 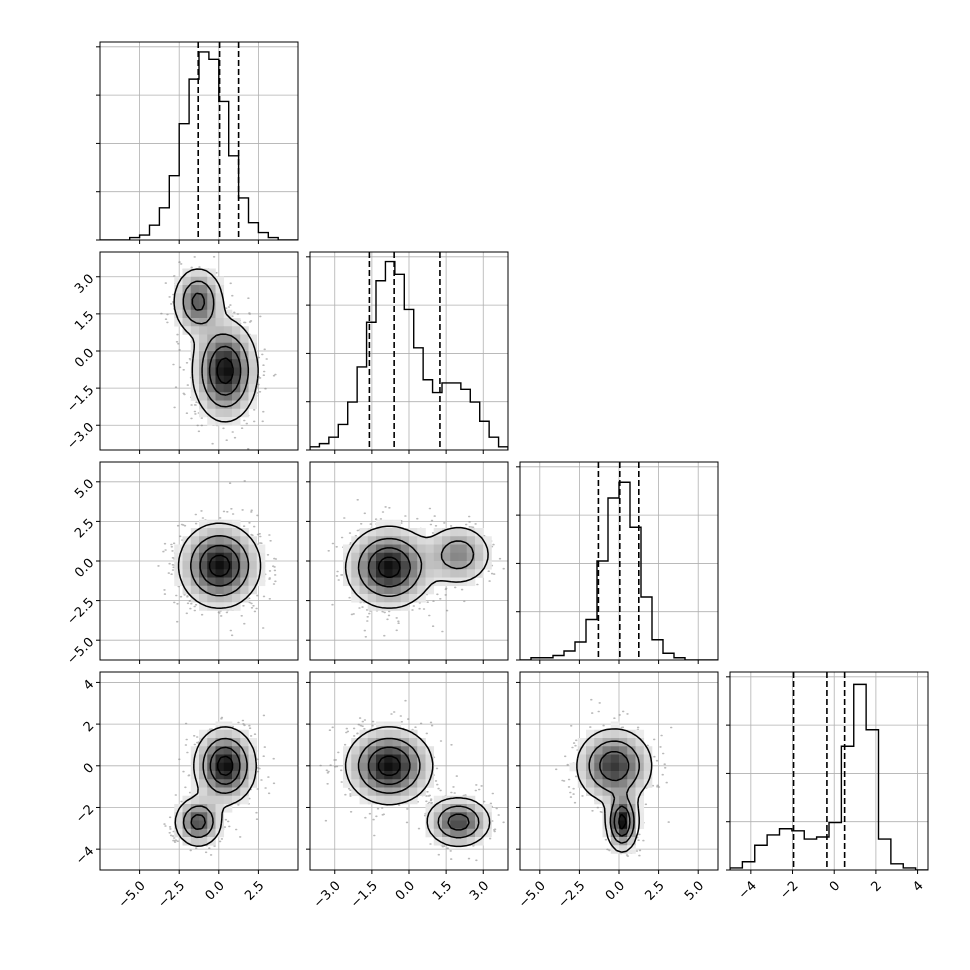 I want to click on x-tick-label: 5.0, so click(x=694, y=890).